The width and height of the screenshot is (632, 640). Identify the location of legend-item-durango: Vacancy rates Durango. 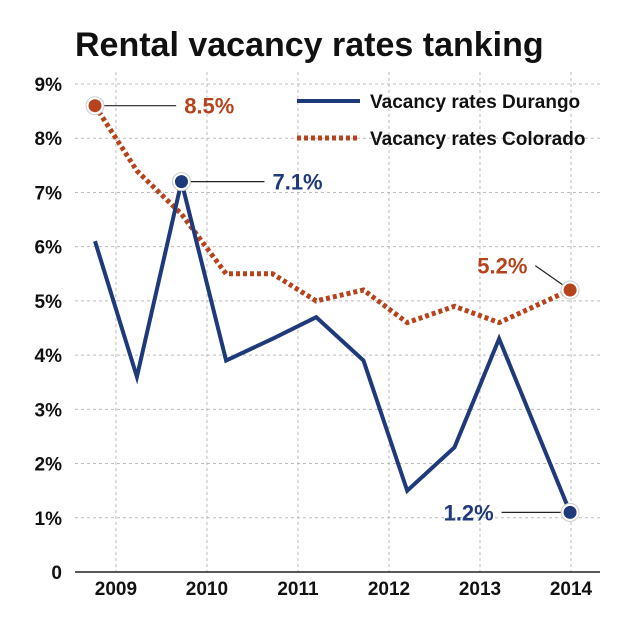
(438, 102).